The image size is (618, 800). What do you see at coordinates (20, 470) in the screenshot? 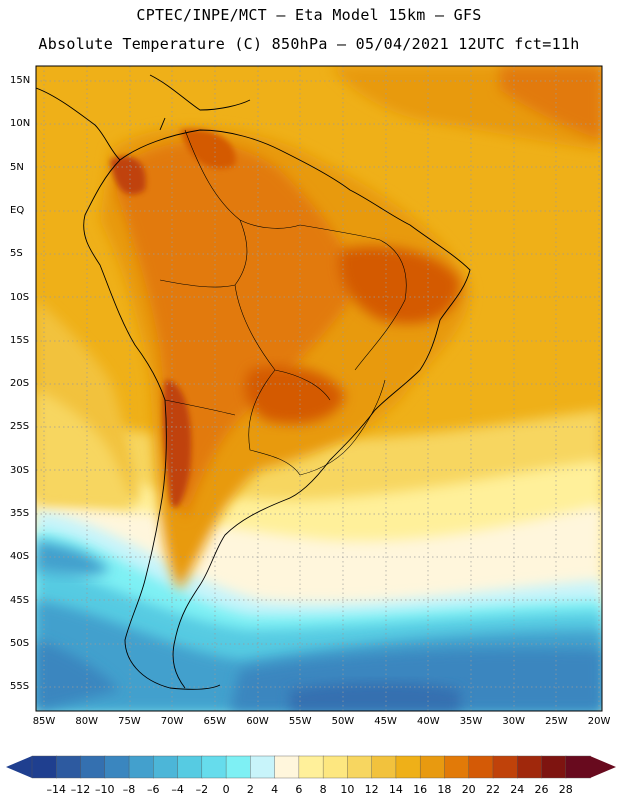
I see `lat-tick-label: 30S` at bounding box center [20, 470].